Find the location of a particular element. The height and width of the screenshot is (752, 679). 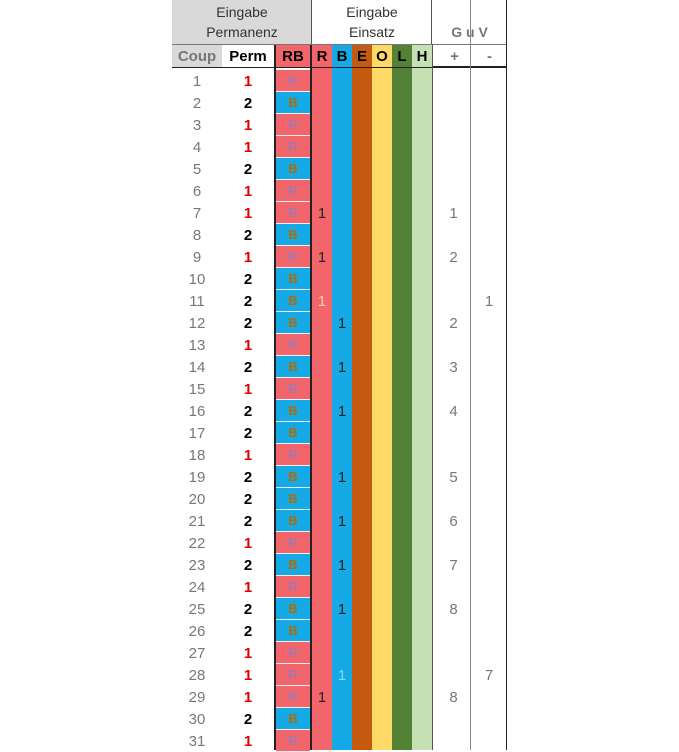

einsatz-o-column is located at coordinates (382, 409).